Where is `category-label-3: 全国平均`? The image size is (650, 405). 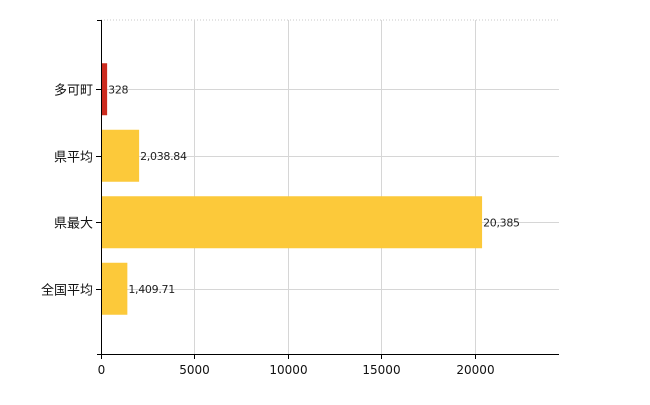
category-label-3: 全国平均 is located at coordinates (67, 291).